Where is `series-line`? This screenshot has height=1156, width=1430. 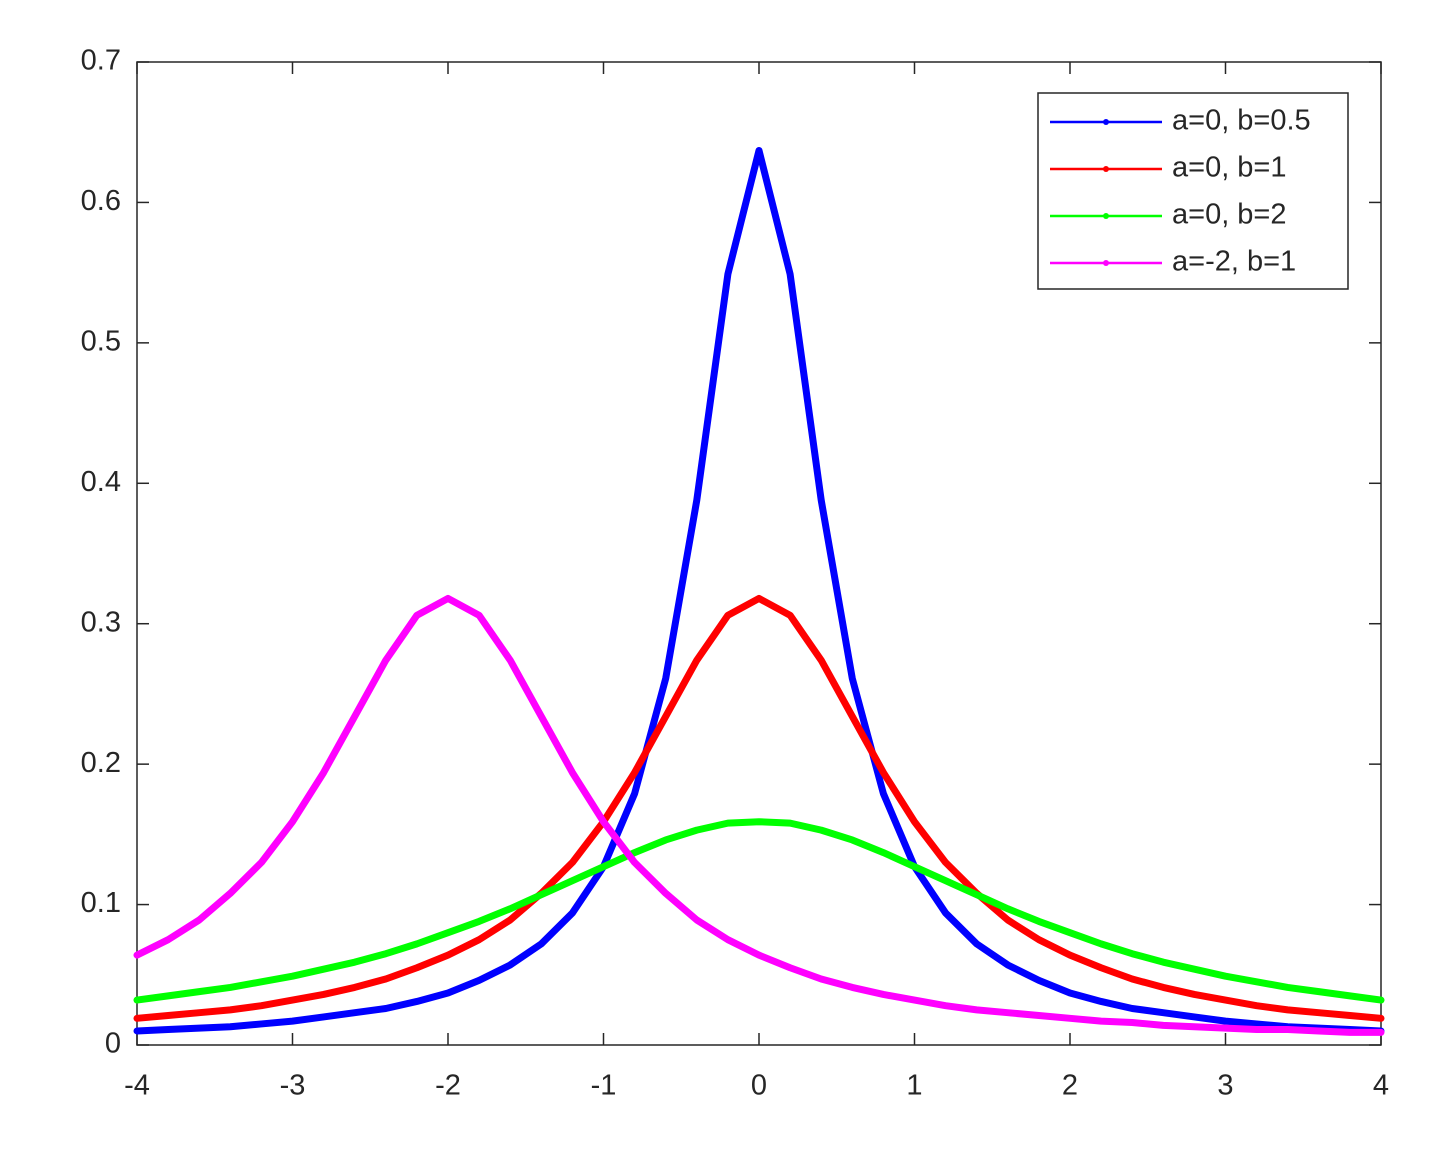 series-line is located at coordinates (759, 911).